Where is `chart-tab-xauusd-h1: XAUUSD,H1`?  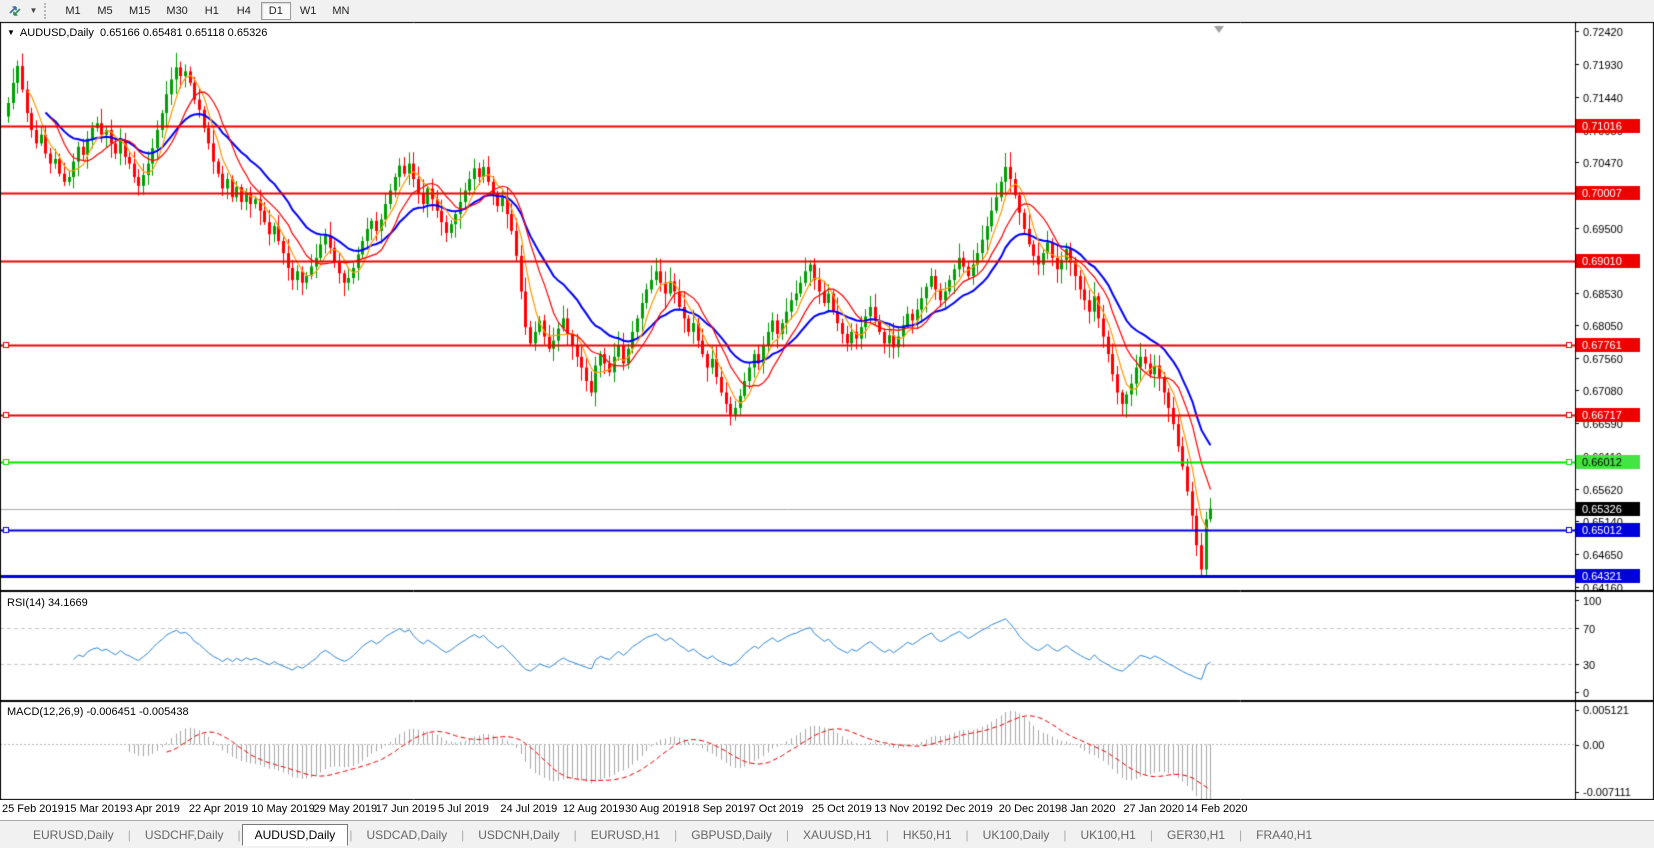
chart-tab-xauusd-h1: XAUUSD,H1 is located at coordinates (837, 834).